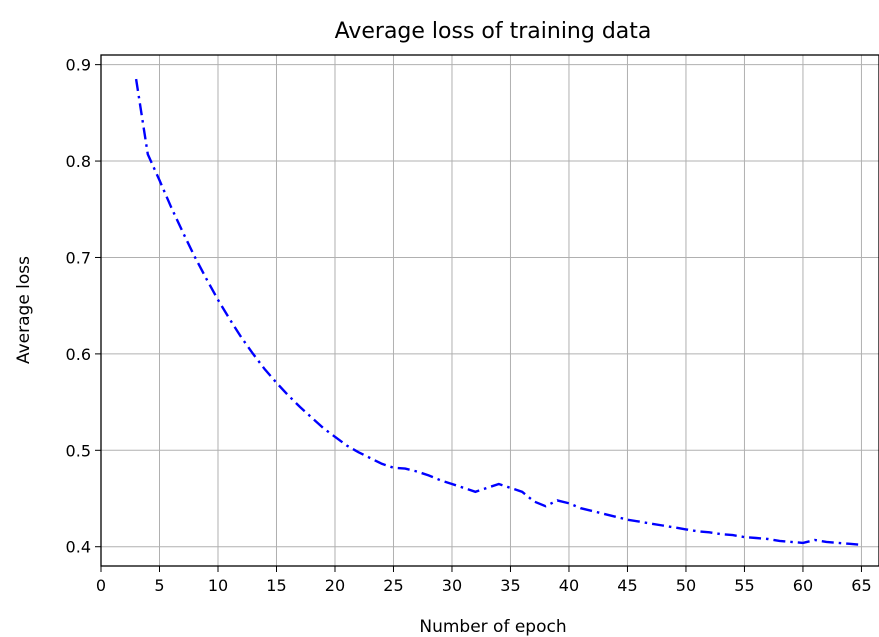 Image resolution: width=879 pixels, height=637 pixels. I want to click on y-tick-label: 0.6, so click(78, 354).